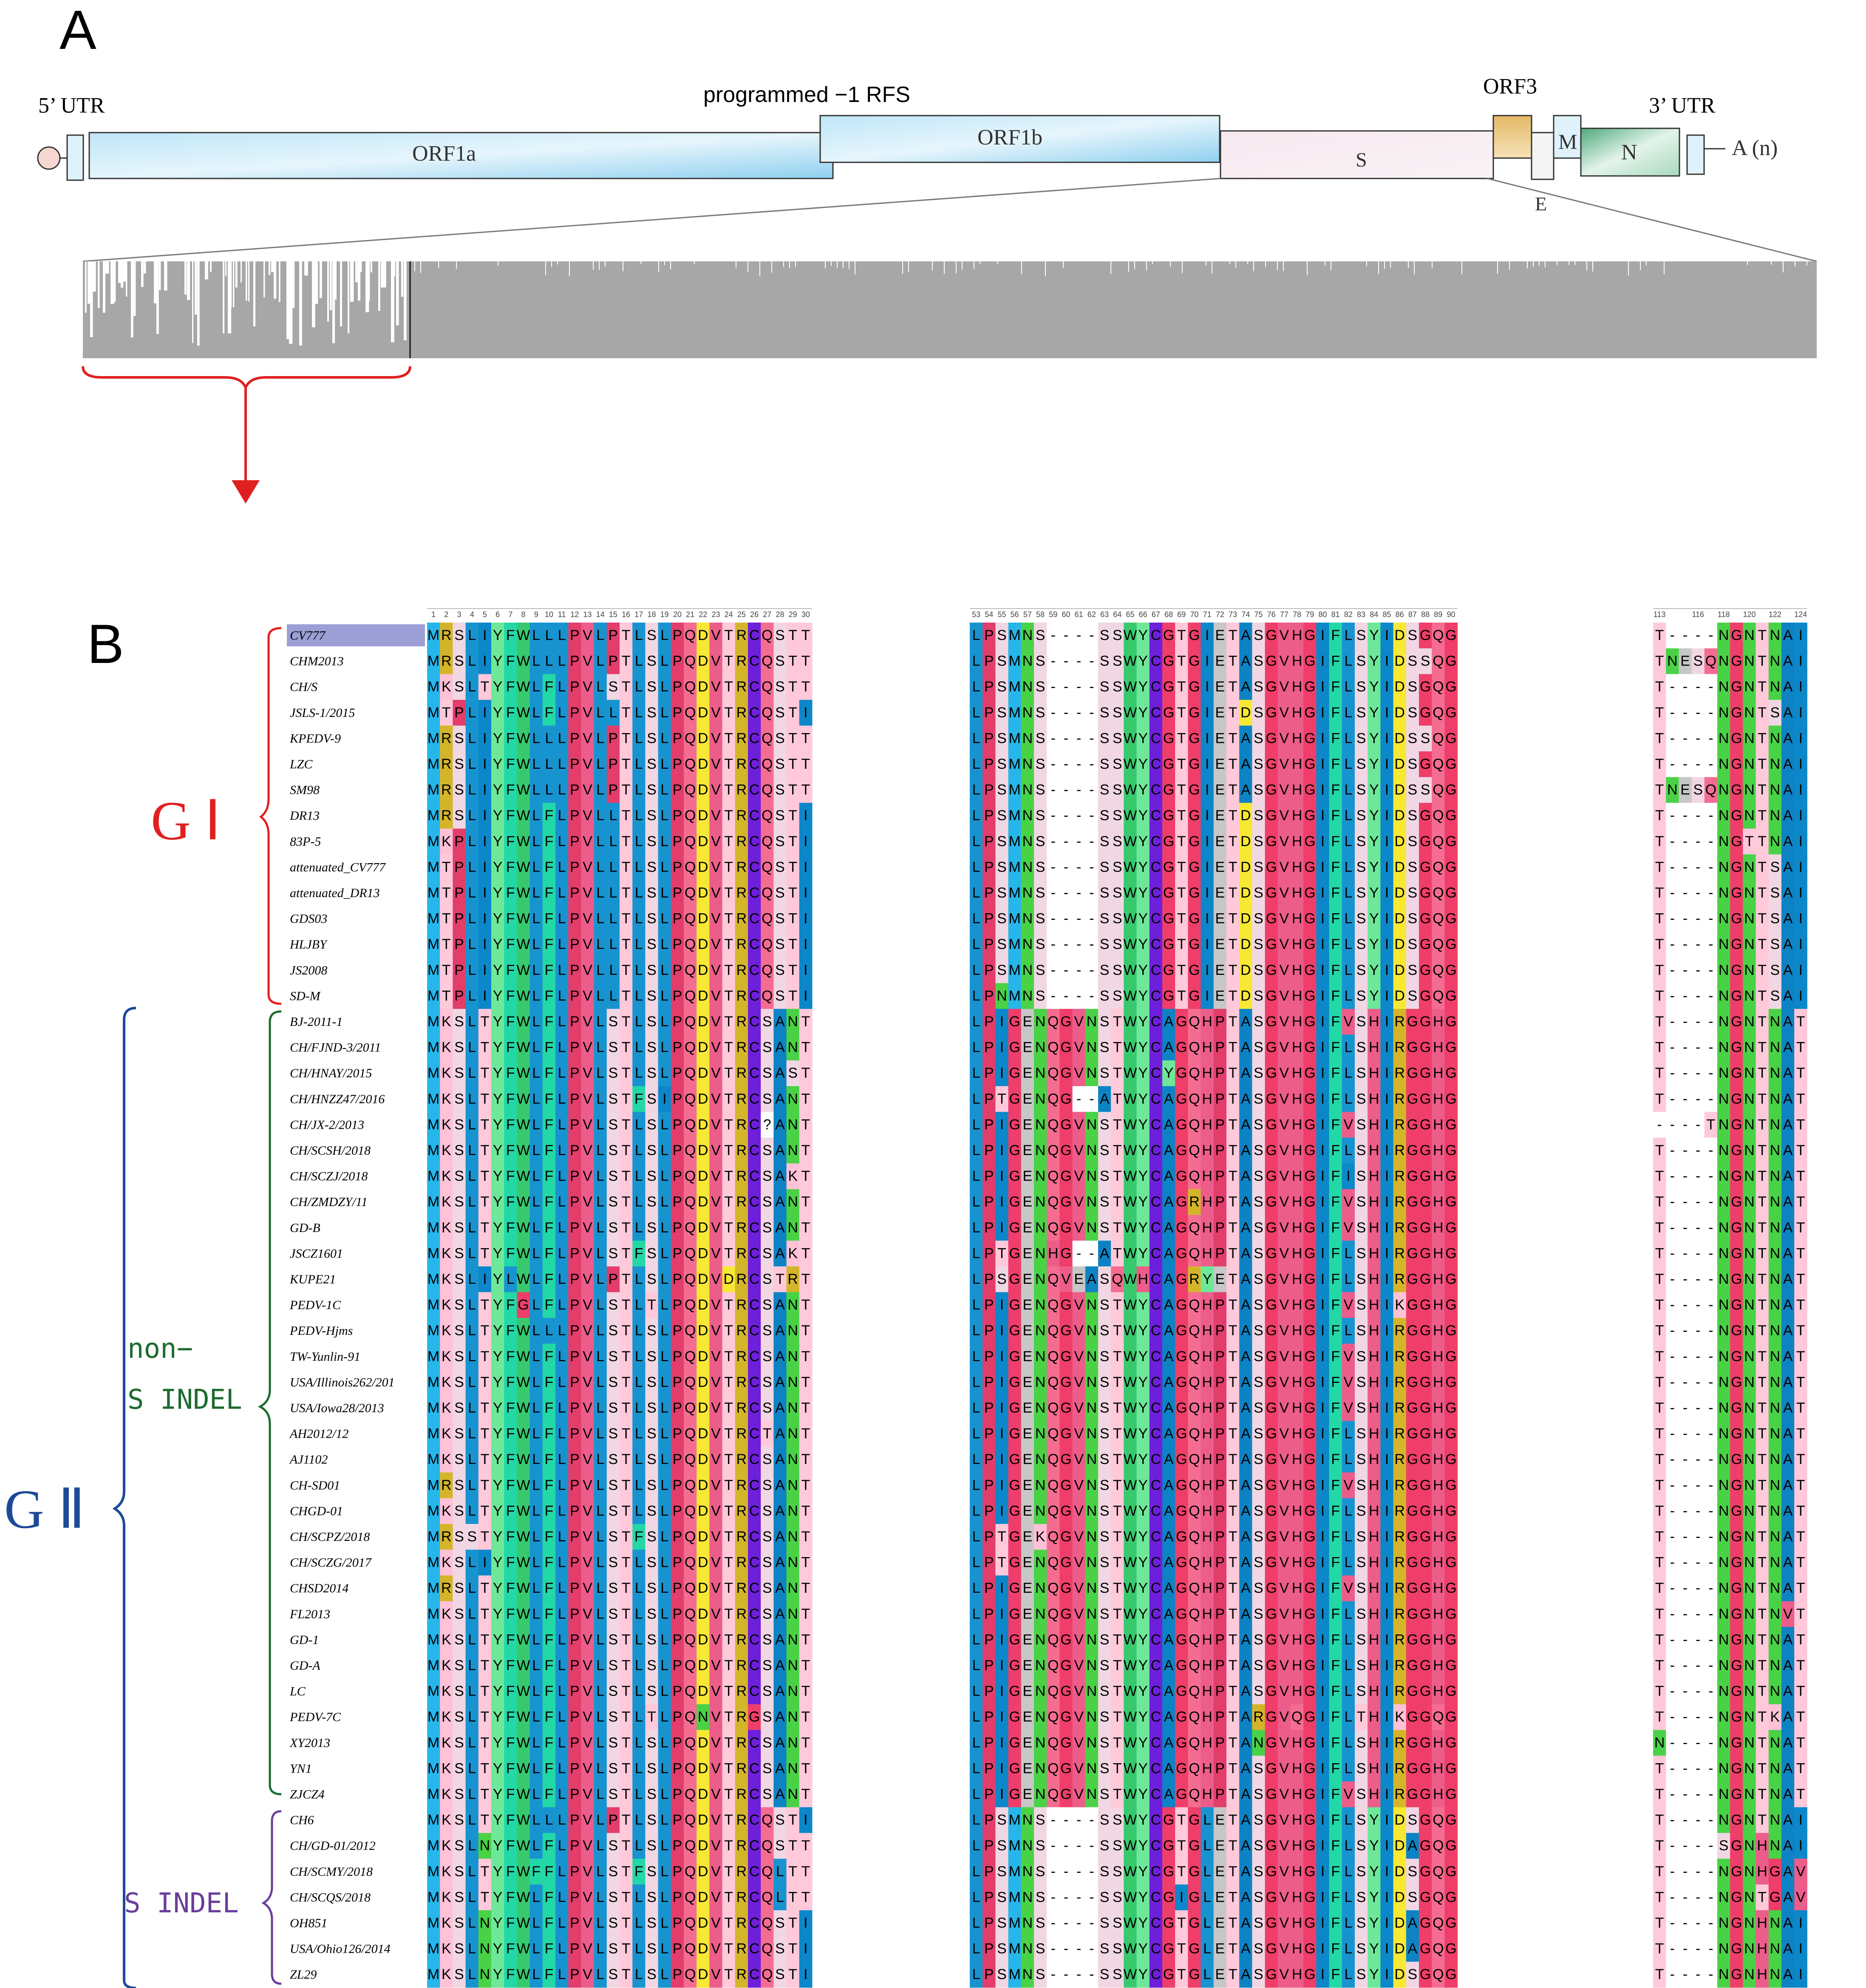 This screenshot has width=1866, height=1988. Describe the element at coordinates (1015, 614) in the screenshot. I see `ruler-tick: 56` at that location.